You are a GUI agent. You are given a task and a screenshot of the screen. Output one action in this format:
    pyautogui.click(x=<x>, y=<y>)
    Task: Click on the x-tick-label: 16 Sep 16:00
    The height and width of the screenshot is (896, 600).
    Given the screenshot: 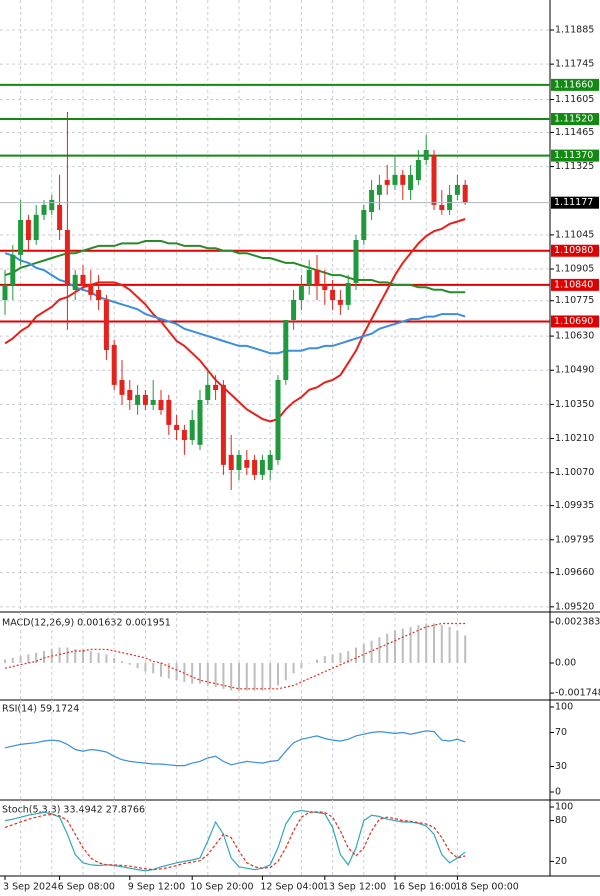 What is the action you would take?
    pyautogui.click(x=424, y=887)
    